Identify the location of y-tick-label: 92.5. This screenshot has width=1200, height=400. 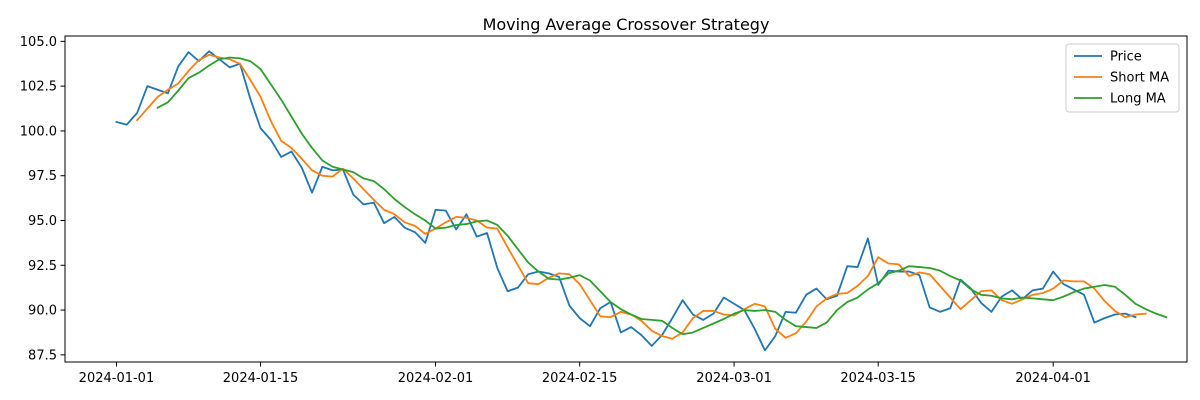
(42, 266).